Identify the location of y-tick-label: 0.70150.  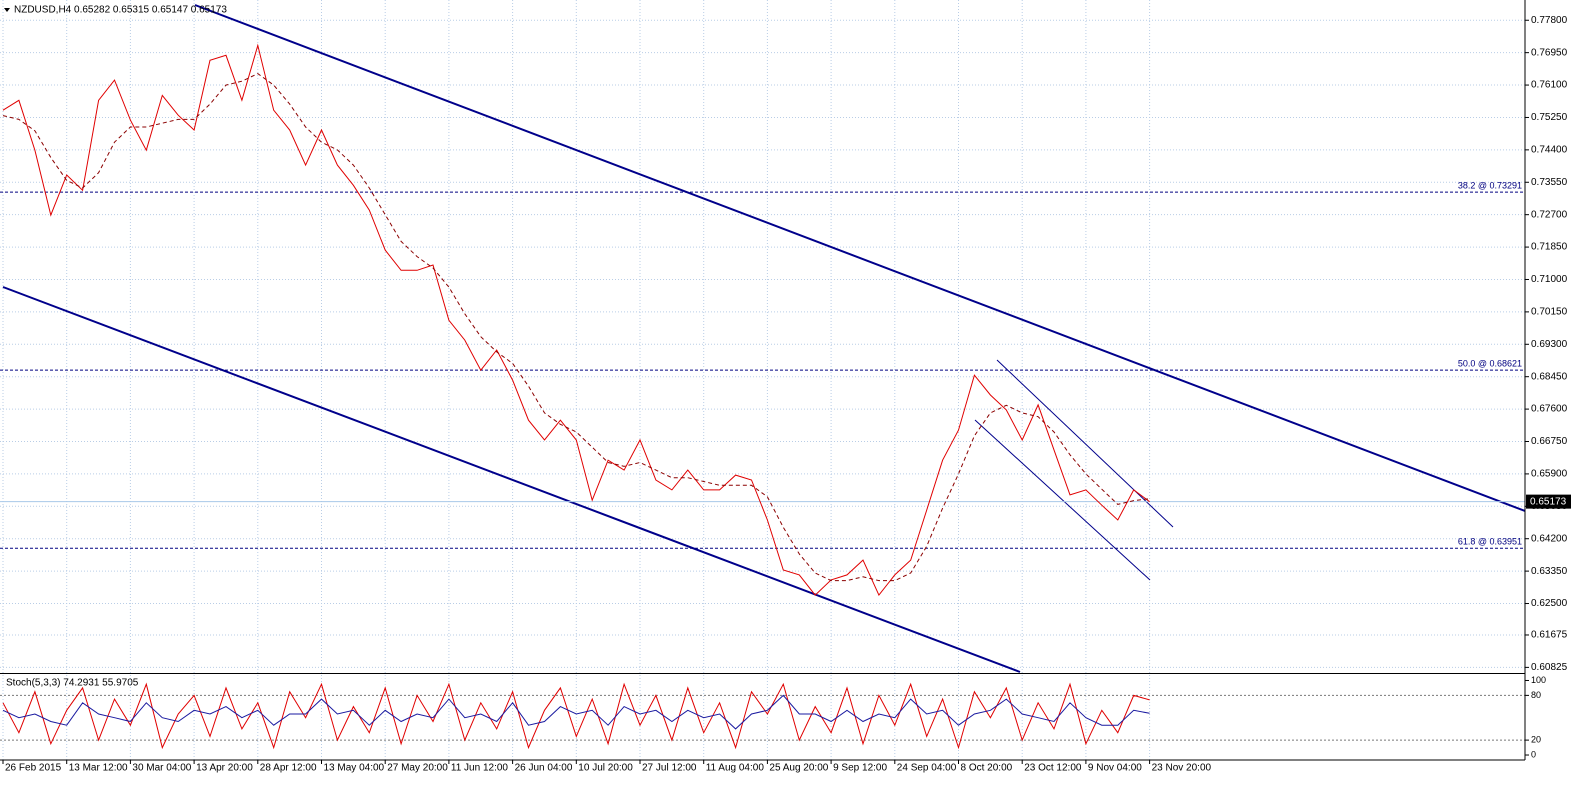
(1549, 312).